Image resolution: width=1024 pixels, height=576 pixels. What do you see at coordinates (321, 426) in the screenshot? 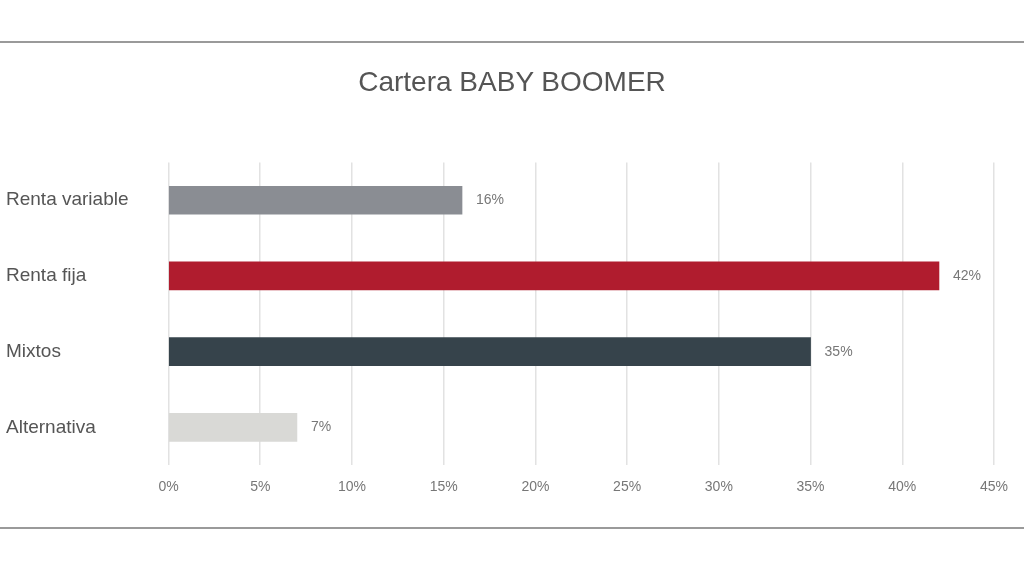
I see `data-label: 7%` at bounding box center [321, 426].